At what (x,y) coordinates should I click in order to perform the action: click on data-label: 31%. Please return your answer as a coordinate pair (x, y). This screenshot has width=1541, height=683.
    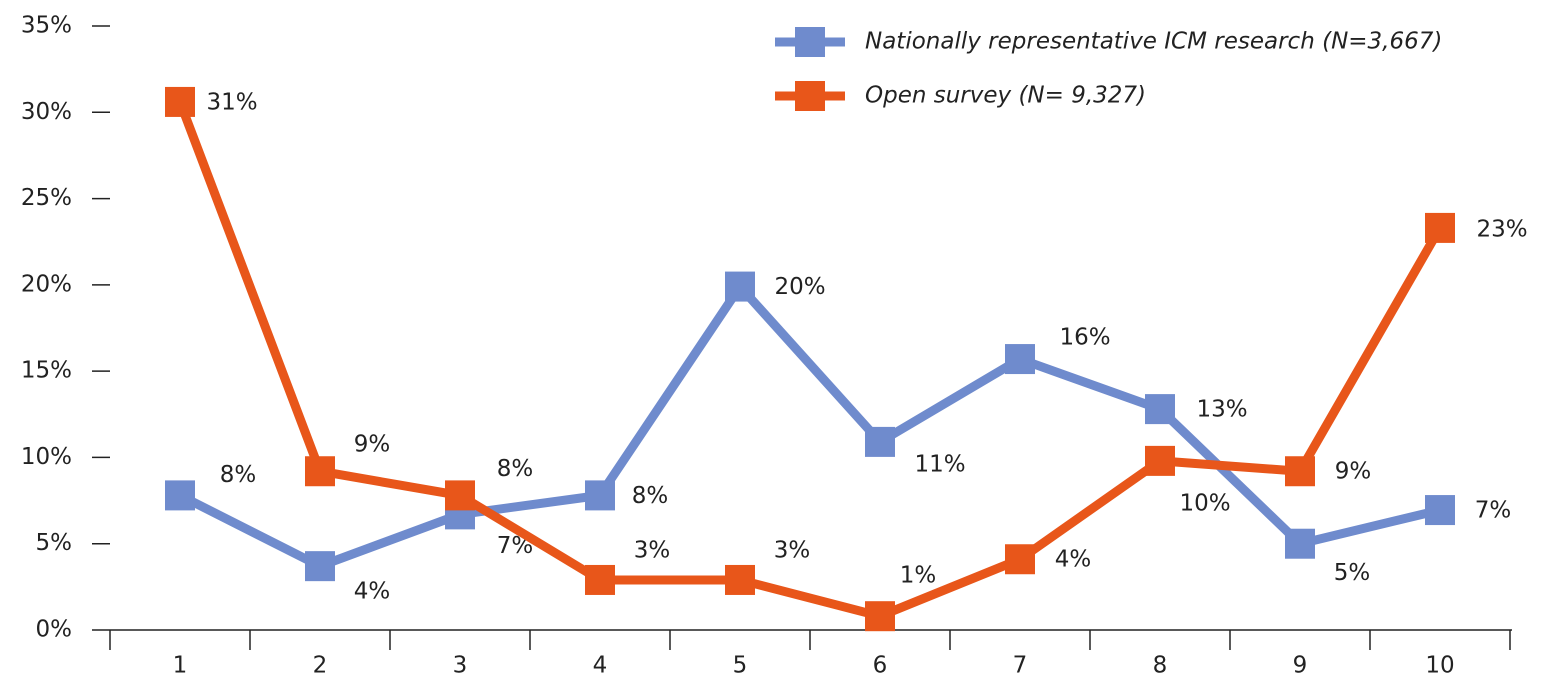
    Looking at the image, I should click on (231, 102).